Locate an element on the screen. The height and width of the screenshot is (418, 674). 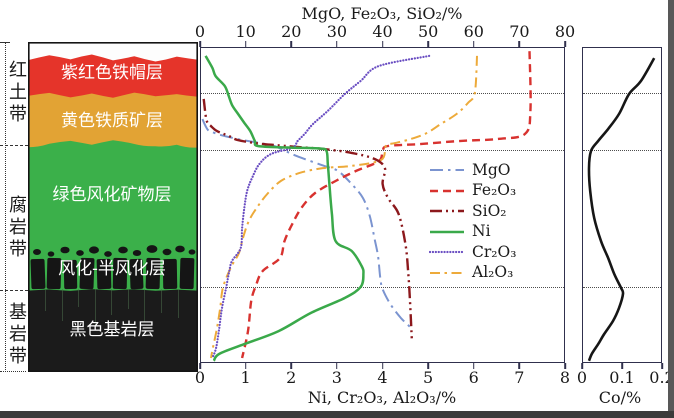
legend-label-MgO: MgO is located at coordinates (491, 169).